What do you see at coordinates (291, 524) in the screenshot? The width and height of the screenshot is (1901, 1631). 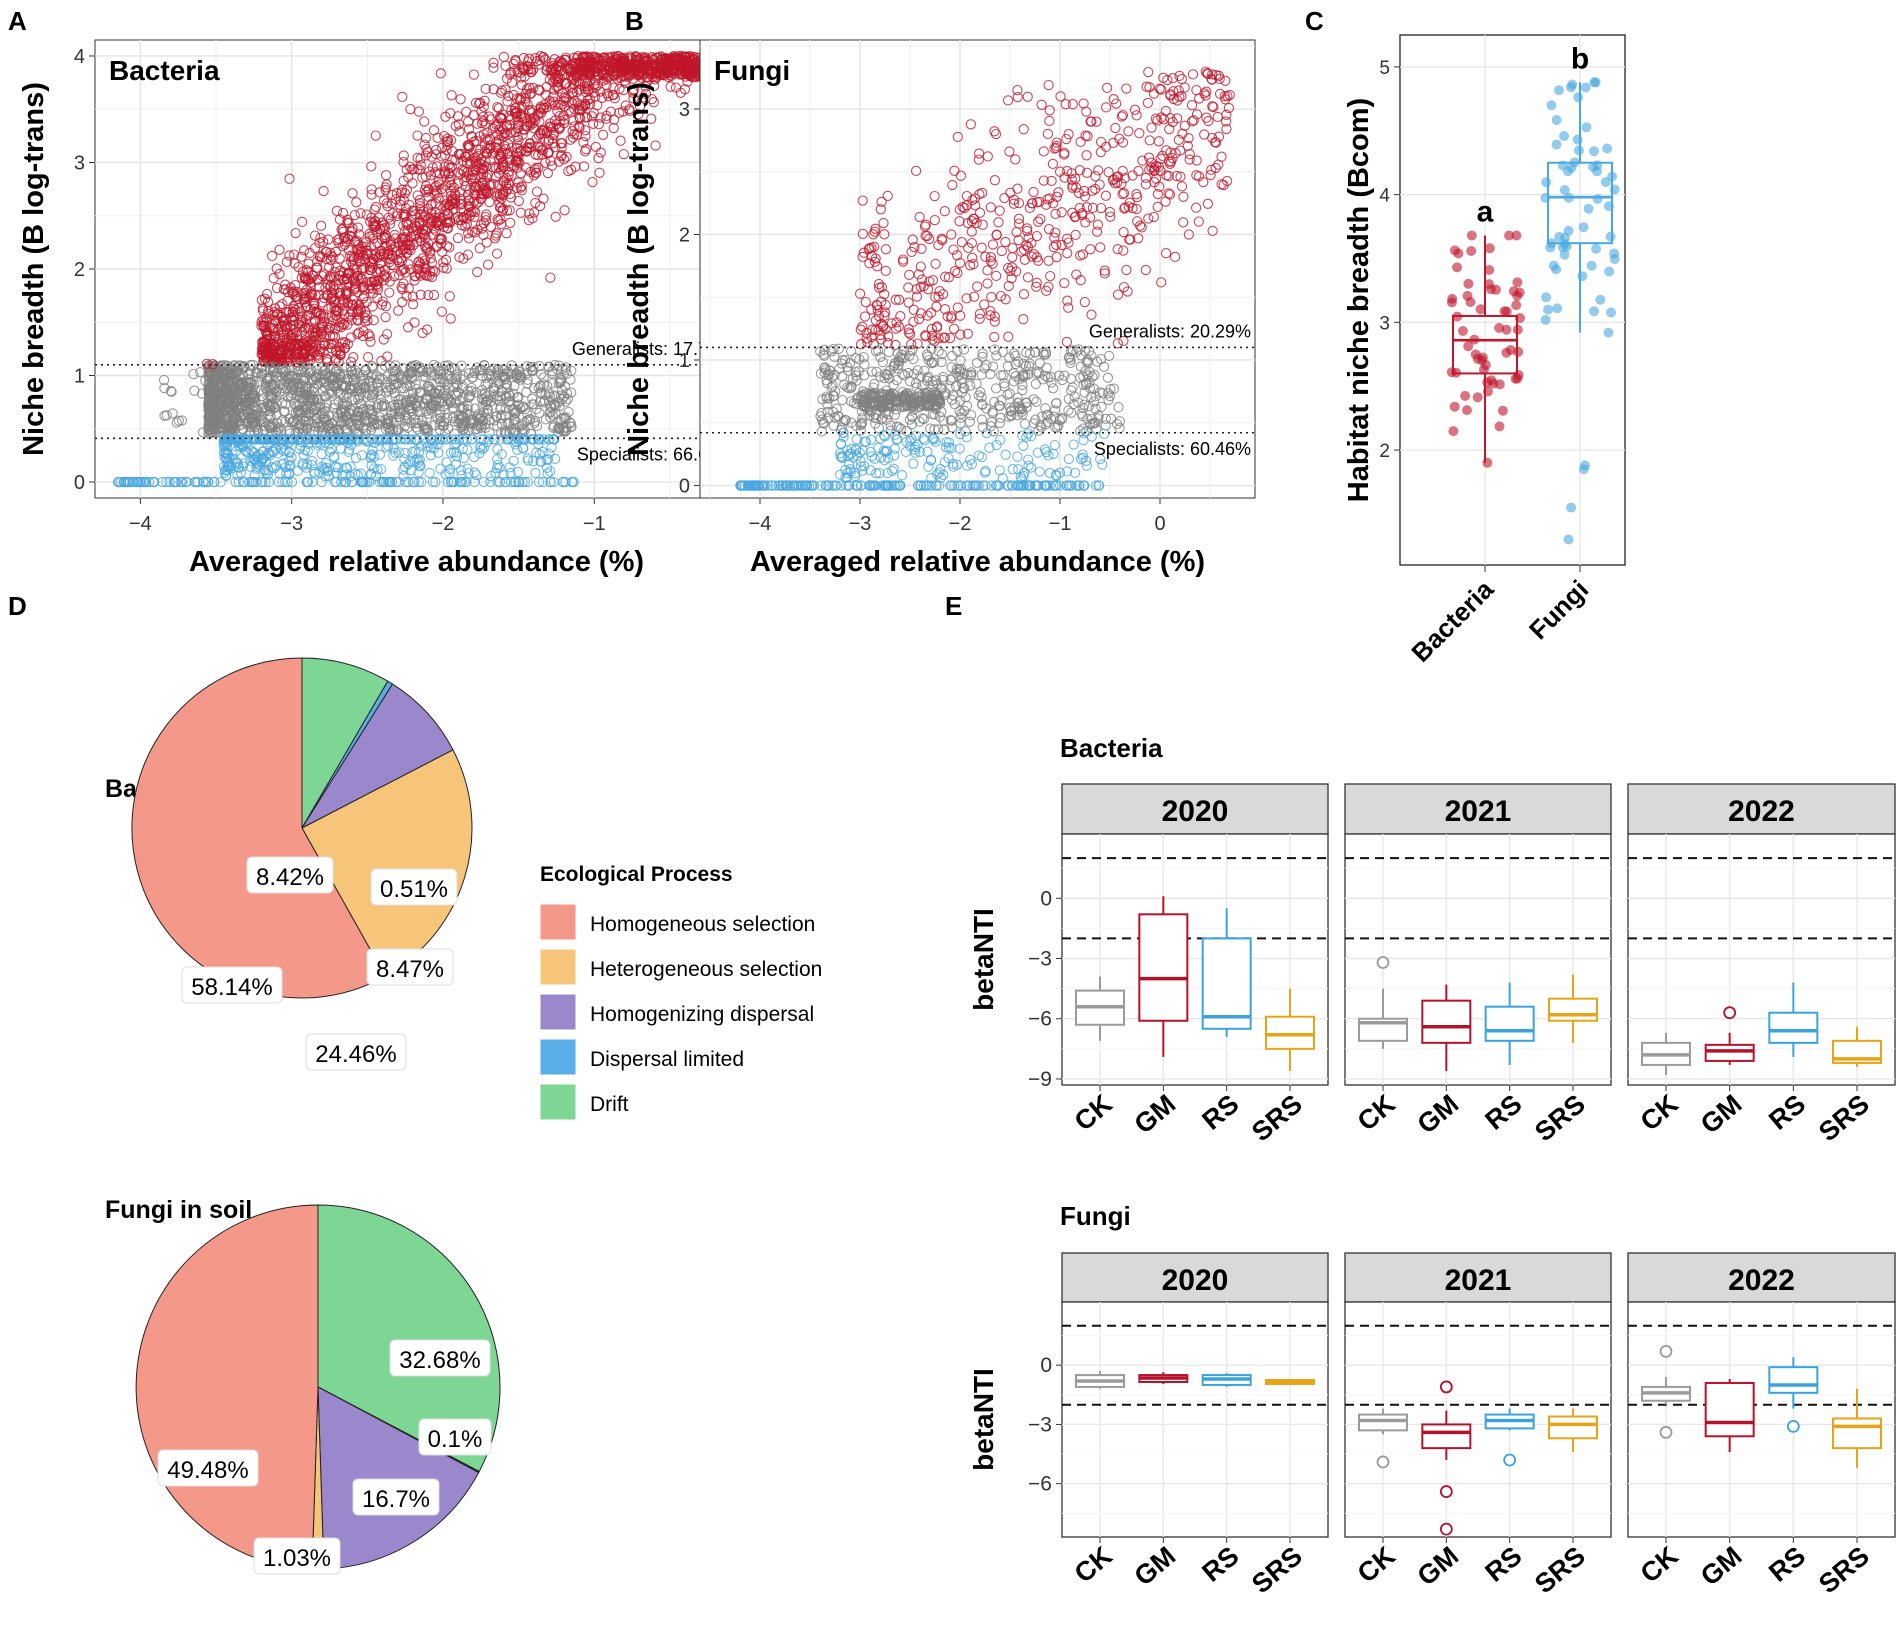 I see `x-tick-label: −3` at bounding box center [291, 524].